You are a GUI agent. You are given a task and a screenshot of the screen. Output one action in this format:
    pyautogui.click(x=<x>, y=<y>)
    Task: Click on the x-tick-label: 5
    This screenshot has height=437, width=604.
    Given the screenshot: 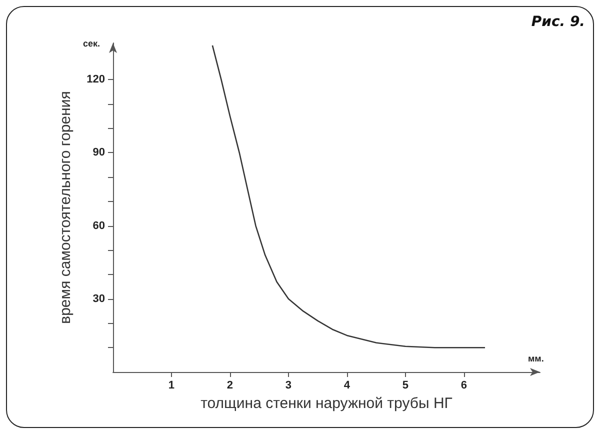 What is the action you would take?
    pyautogui.click(x=405, y=386)
    